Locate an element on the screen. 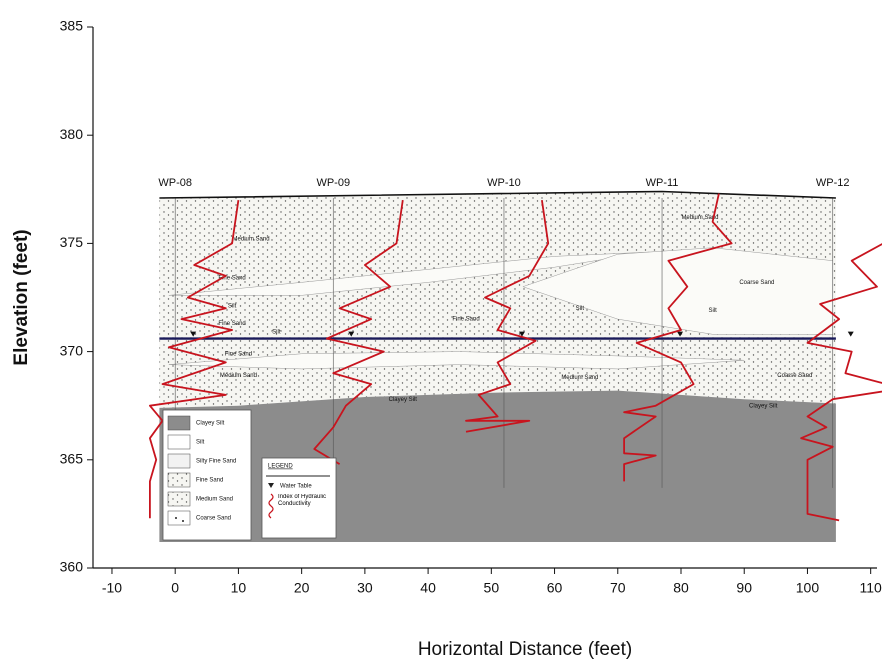 Image resolution: width=882 pixels, height=667 pixels. silt-lens is located at coordinates (456, 360).